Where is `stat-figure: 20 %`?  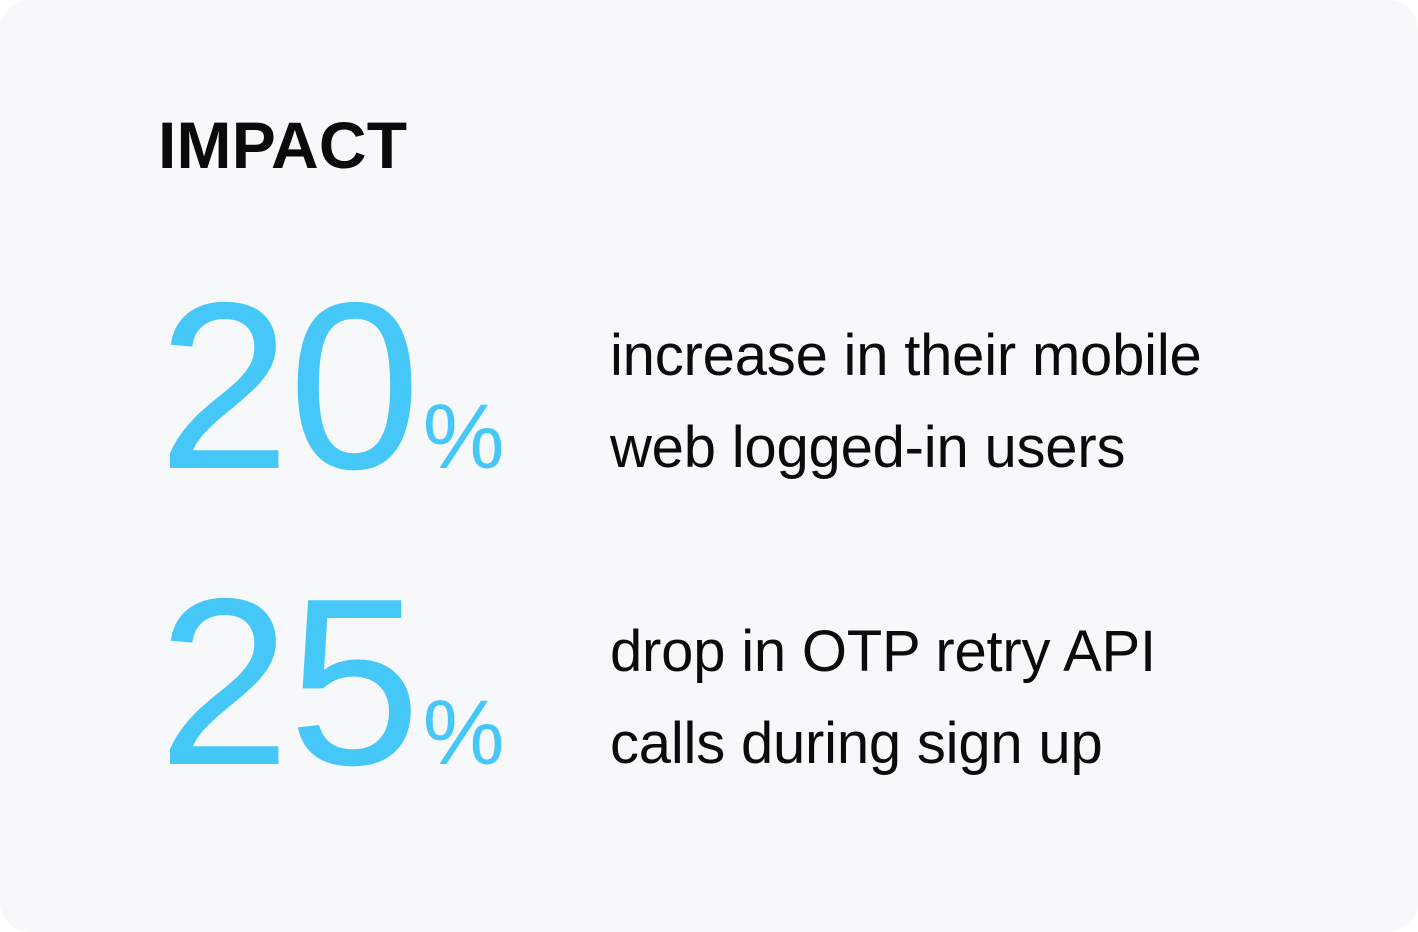 stat-figure: 20 % is located at coordinates (384, 387).